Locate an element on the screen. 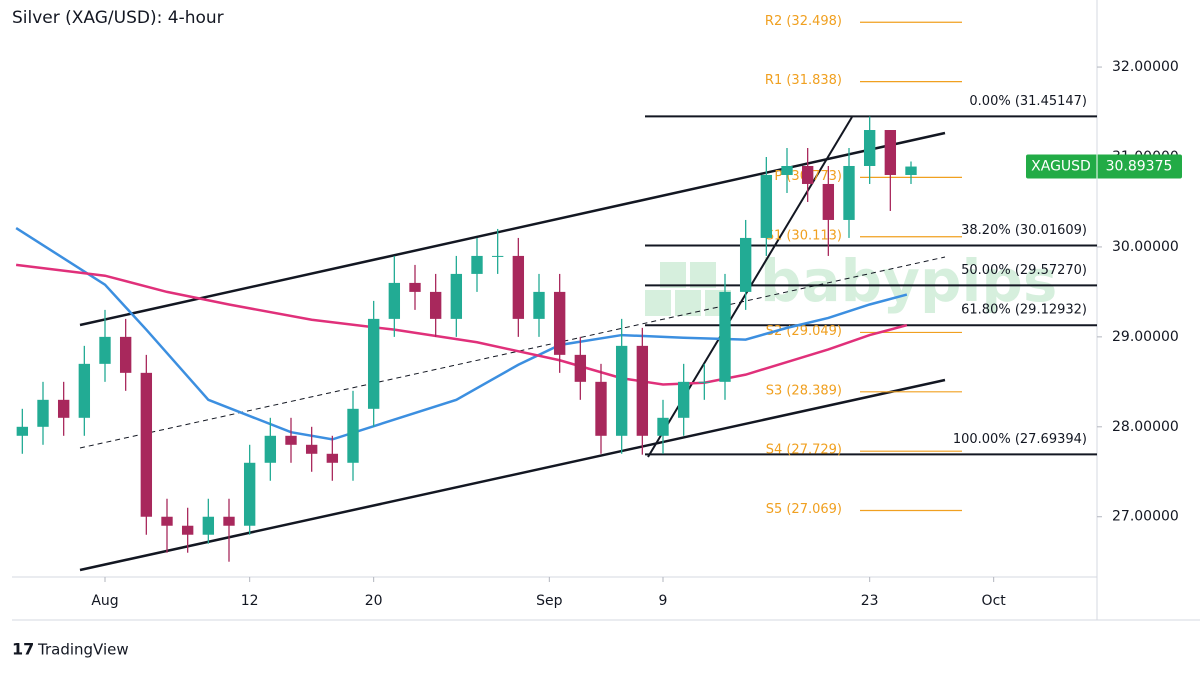 This screenshot has height=675, width=1200. fib-label: 61.80% (29.12932) is located at coordinates (1024, 310).